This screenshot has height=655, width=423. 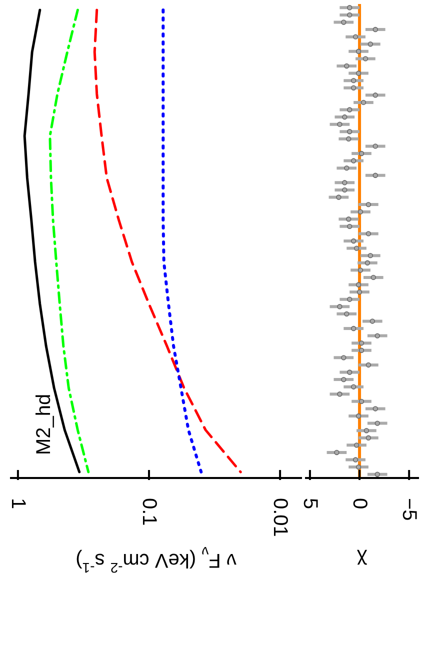 I want to click on x-tick-label: 0.01, so click(x=280, y=517).